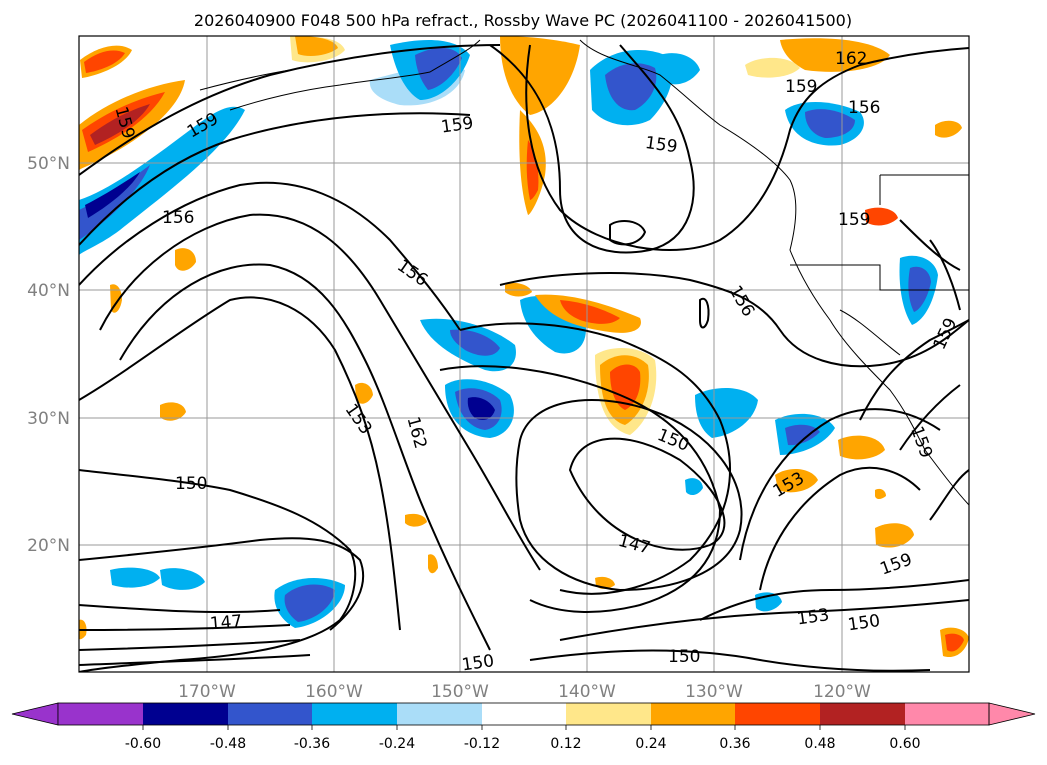  I want to click on contour-label: 153, so click(813, 617).